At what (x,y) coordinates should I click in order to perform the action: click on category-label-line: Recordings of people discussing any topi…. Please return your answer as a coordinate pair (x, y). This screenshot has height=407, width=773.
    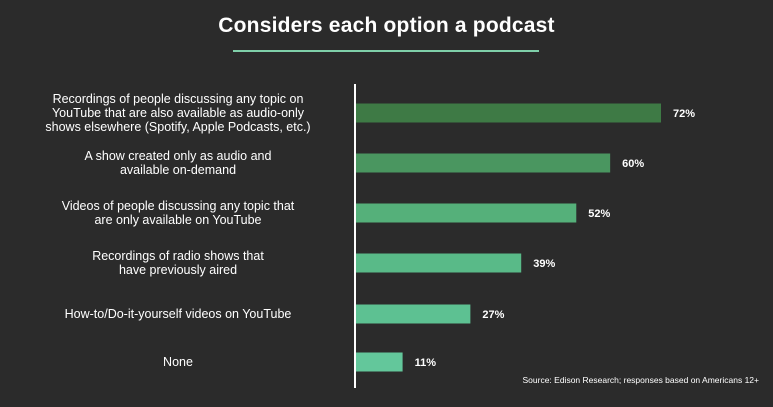
    Looking at the image, I should click on (178, 99).